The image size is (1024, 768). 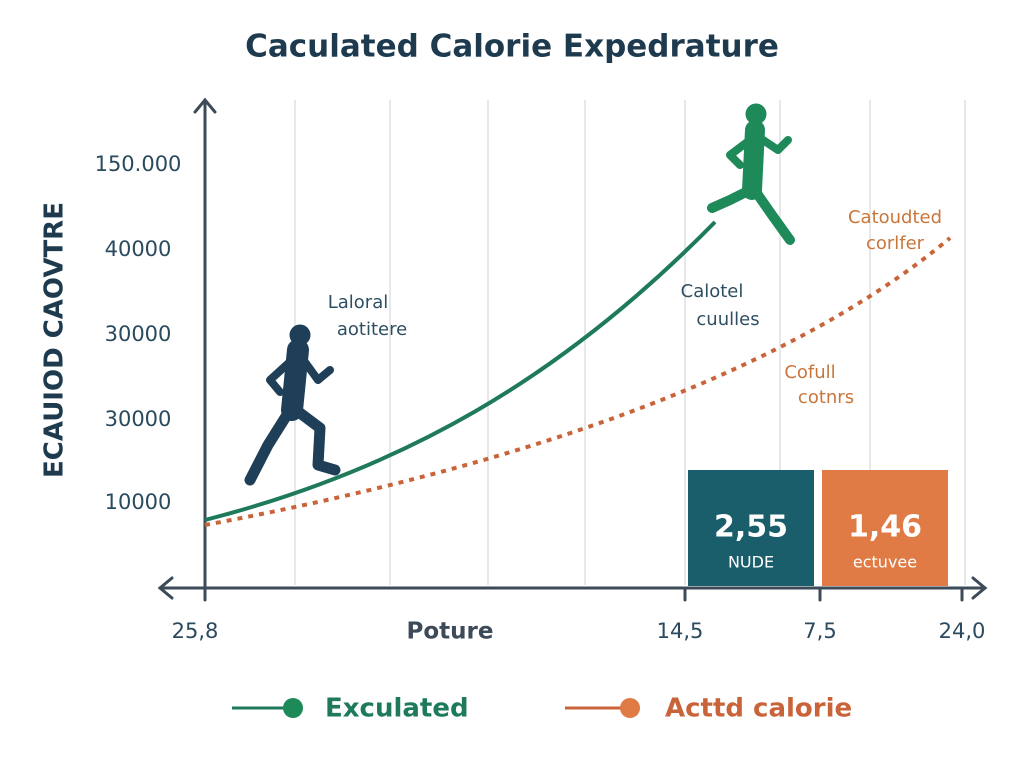 I want to click on legend: Exculated Acttd calorie, so click(x=542, y=709).